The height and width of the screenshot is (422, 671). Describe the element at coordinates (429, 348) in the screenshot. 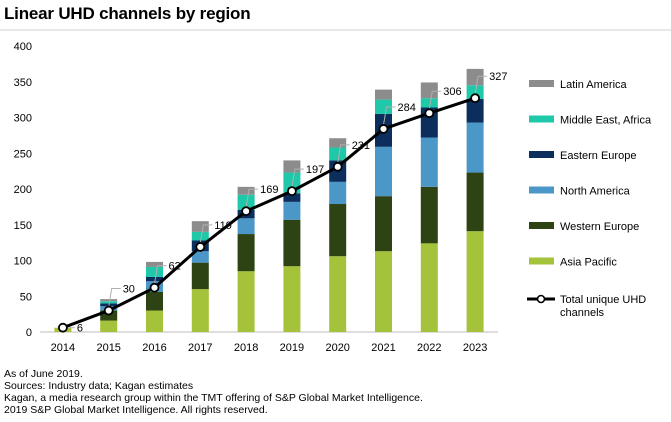

I see `x-tick-label: 2022` at that location.